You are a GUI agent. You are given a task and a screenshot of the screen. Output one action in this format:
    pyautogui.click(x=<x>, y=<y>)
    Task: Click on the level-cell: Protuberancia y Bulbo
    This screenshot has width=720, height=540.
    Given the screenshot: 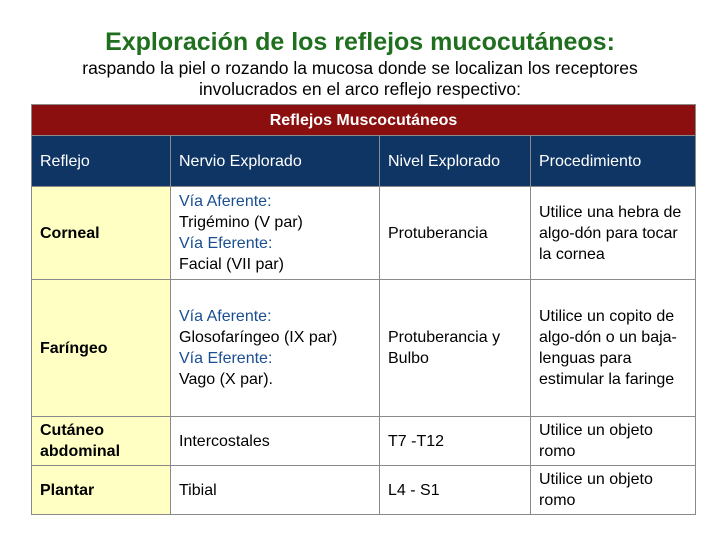 What is the action you would take?
    pyautogui.click(x=455, y=348)
    